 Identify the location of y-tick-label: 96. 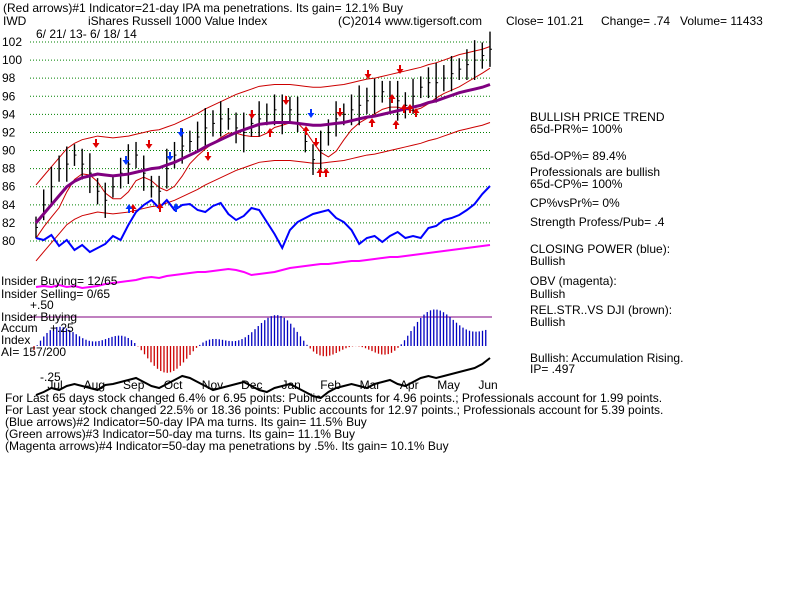
(9, 96).